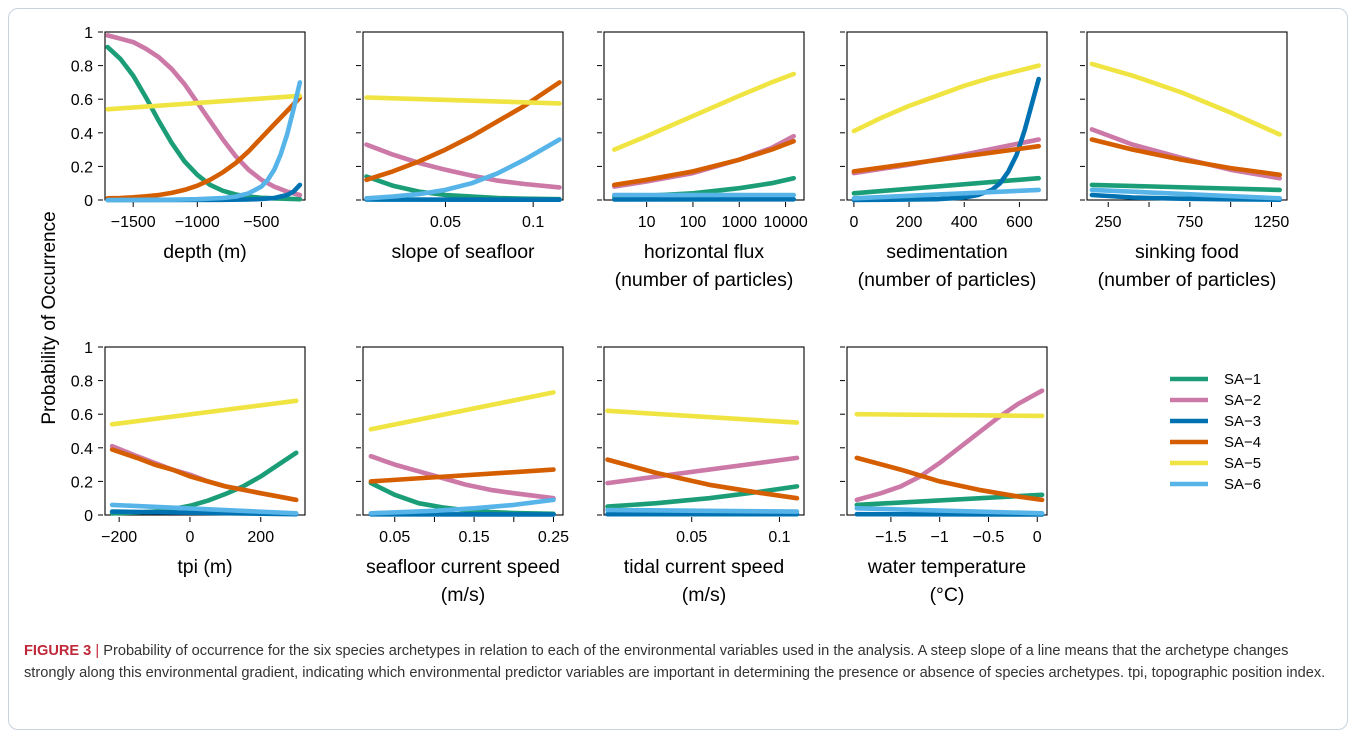 This screenshot has width=1358, height=736. Describe the element at coordinates (940, 537) in the screenshot. I see `x-tick-label: −1` at that location.